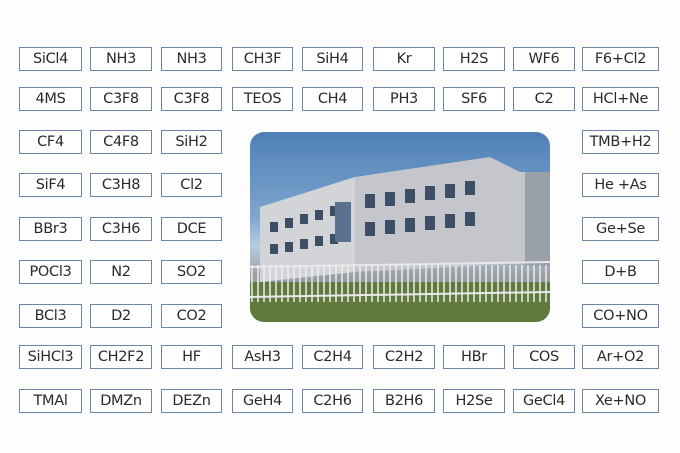 This screenshot has width=680, height=453. Describe the element at coordinates (191, 229) in the screenshot. I see `gas-label: DCE` at that location.